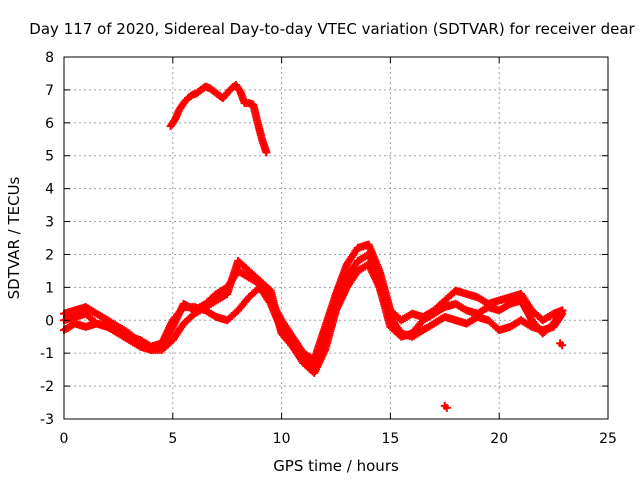 This screenshot has width=640, height=480. What do you see at coordinates (47, 420) in the screenshot?
I see `y-tick-label: -3` at bounding box center [47, 420].